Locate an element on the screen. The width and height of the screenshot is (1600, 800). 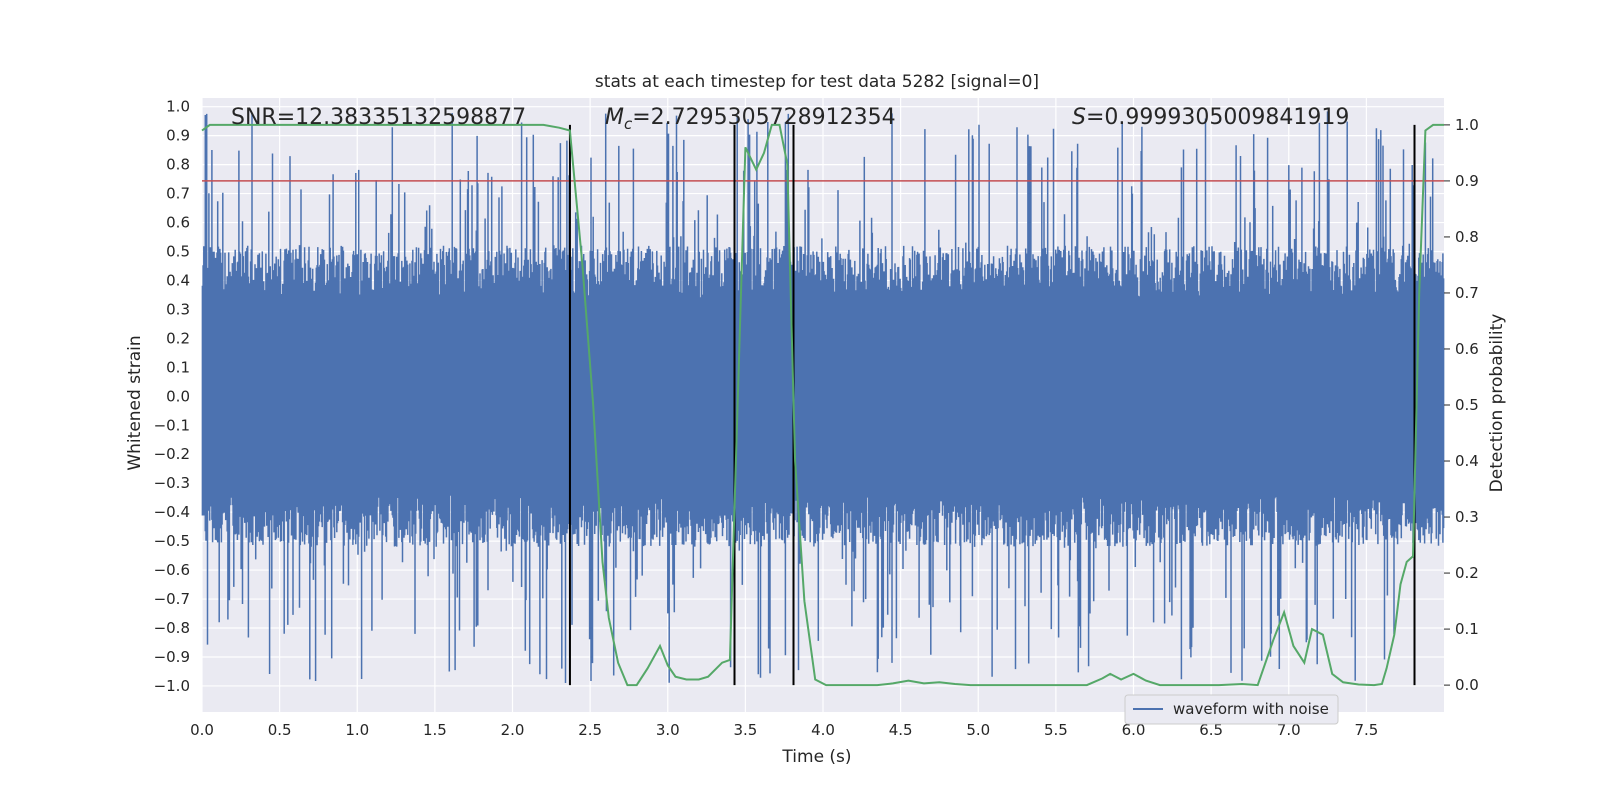
y-tick-label: 0.0 is located at coordinates (178, 396).